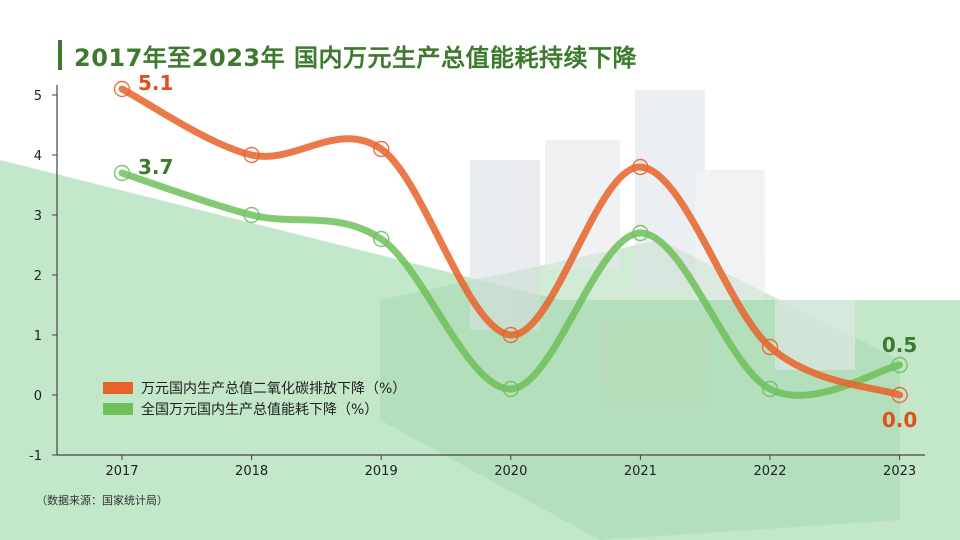  What do you see at coordinates (274, 388) in the screenshot?
I see `legend-label-co2: 万元国内生产总值二氧化碳排放下降（%）` at bounding box center [274, 388].